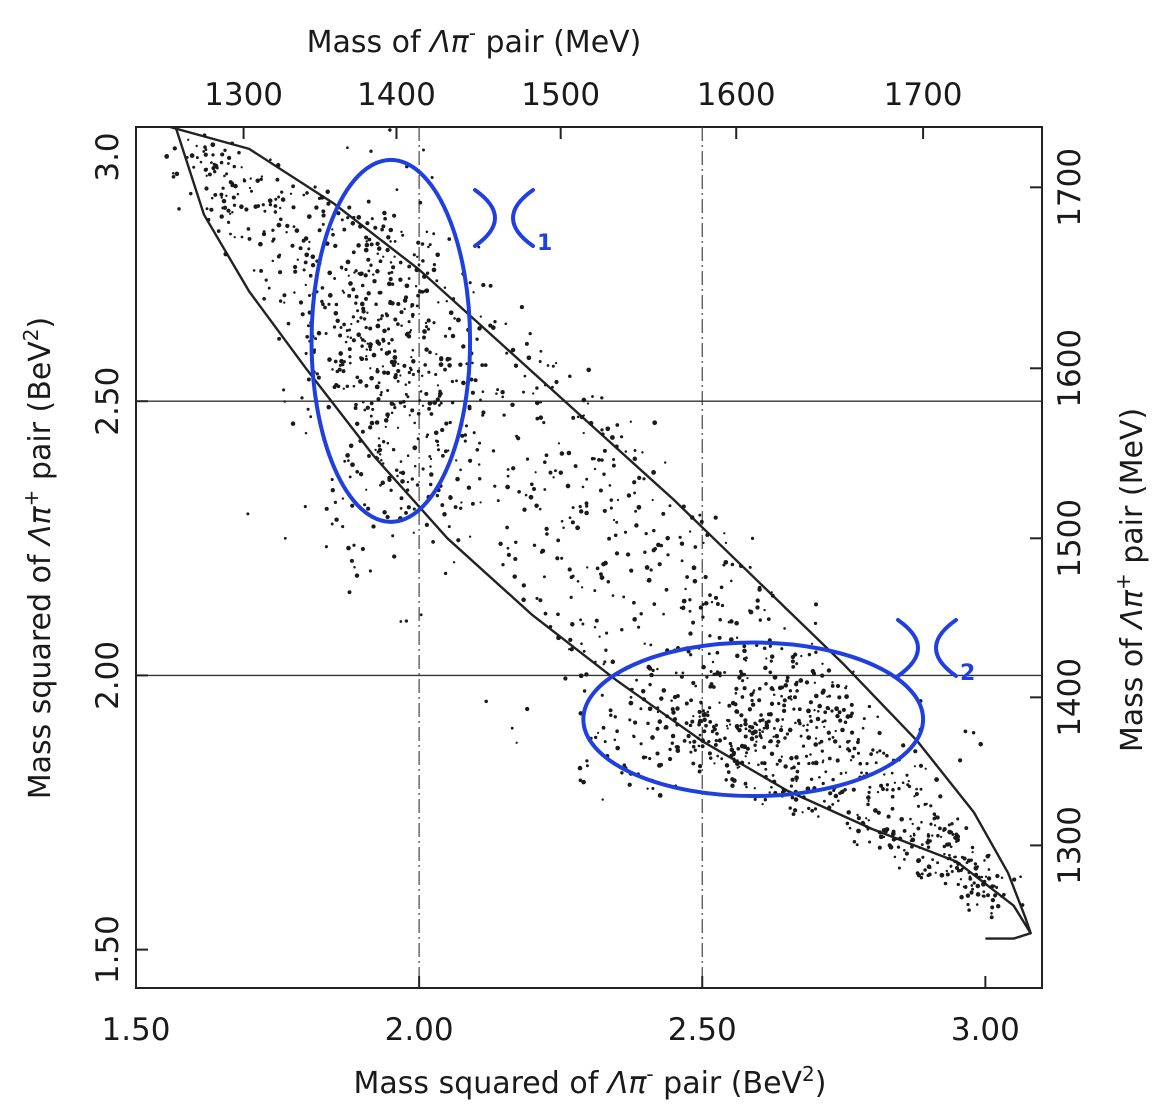 The width and height of the screenshot is (1164, 1118). Describe the element at coordinates (967, 673) in the screenshot. I see `annotation-subscript-2: 2` at that location.